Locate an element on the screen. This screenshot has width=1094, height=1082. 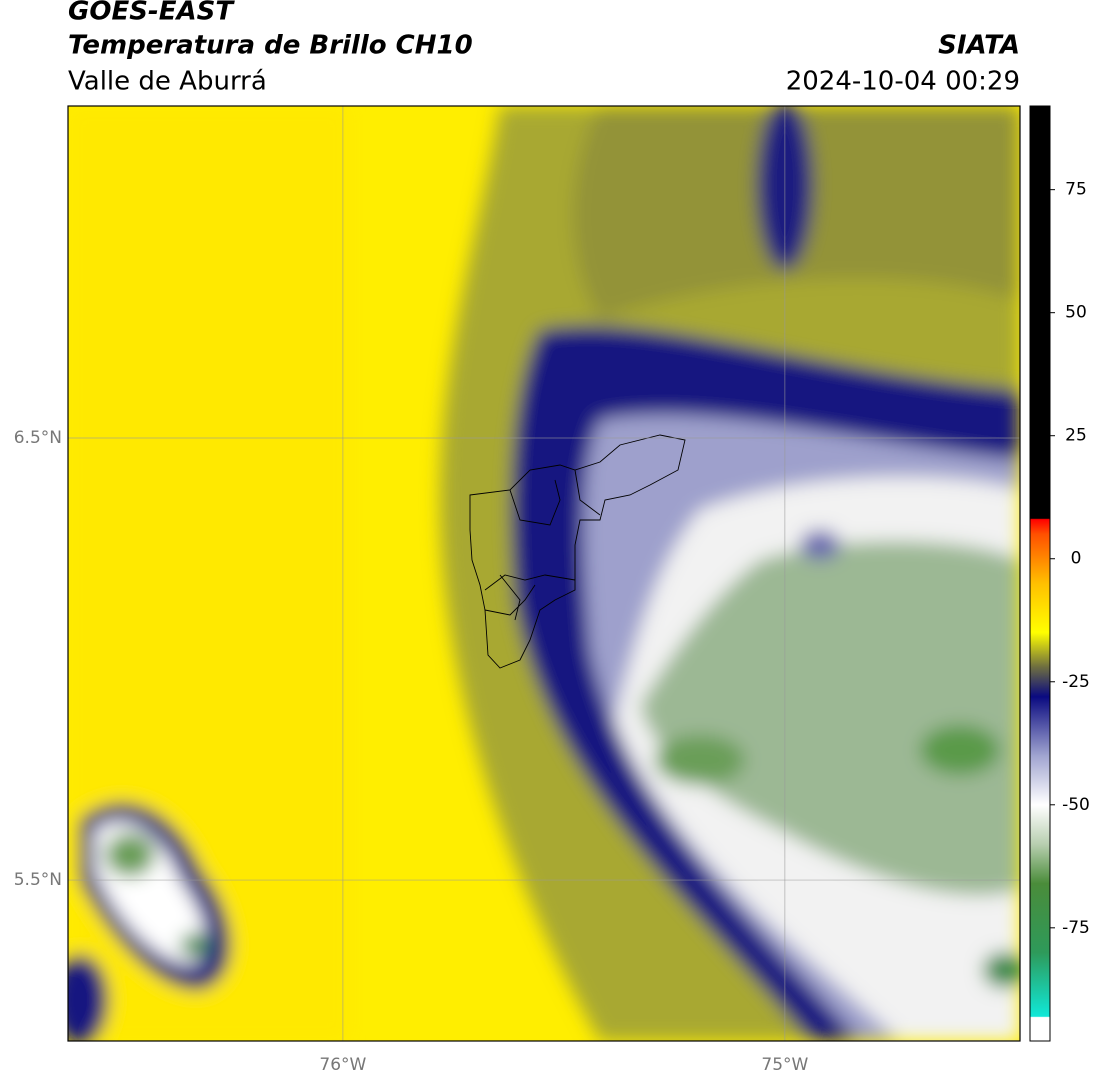
source: SIATA is located at coordinates (979, 46).